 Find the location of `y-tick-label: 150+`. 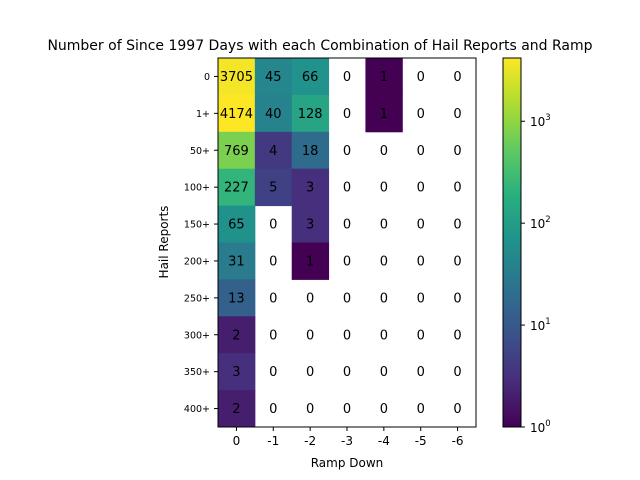

y-tick-label: 150+ is located at coordinates (197, 225).